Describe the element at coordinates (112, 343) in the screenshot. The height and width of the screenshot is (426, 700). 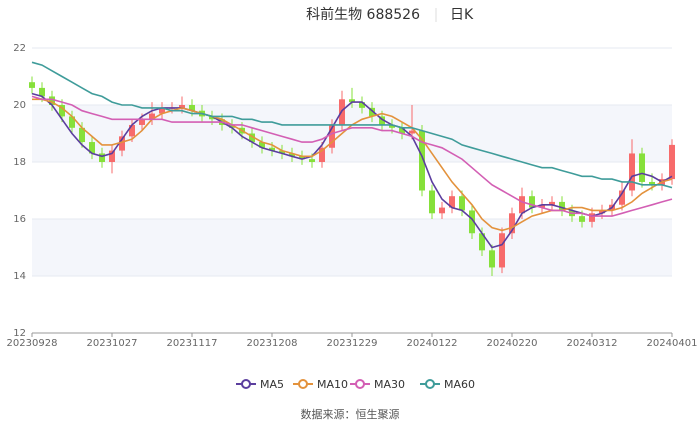
I see `x-tick-label: 20231027` at that location.